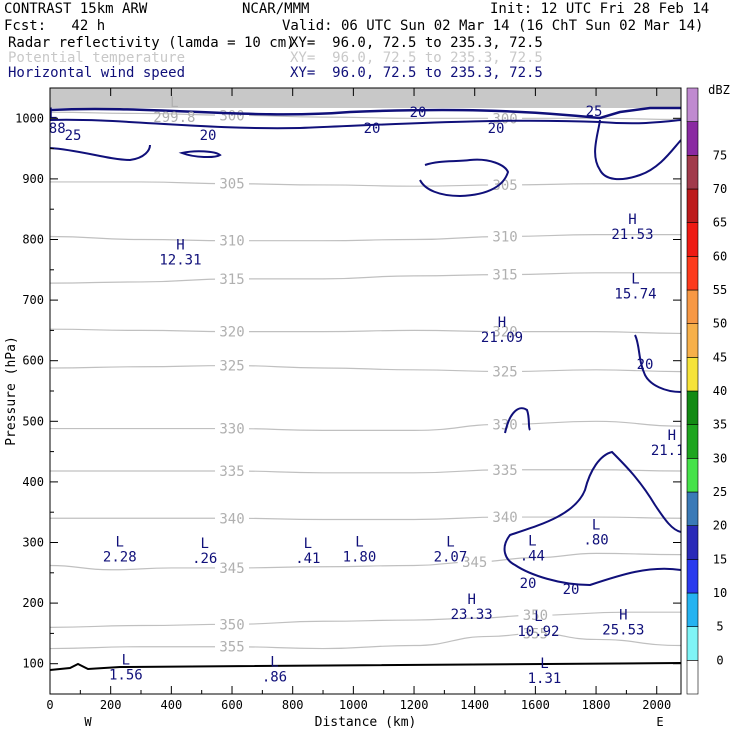 Image resolution: width=740 pixels, height=740 pixels. Describe the element at coordinates (720, 155) in the screenshot. I see `colorbar-level-label: 75` at that location.